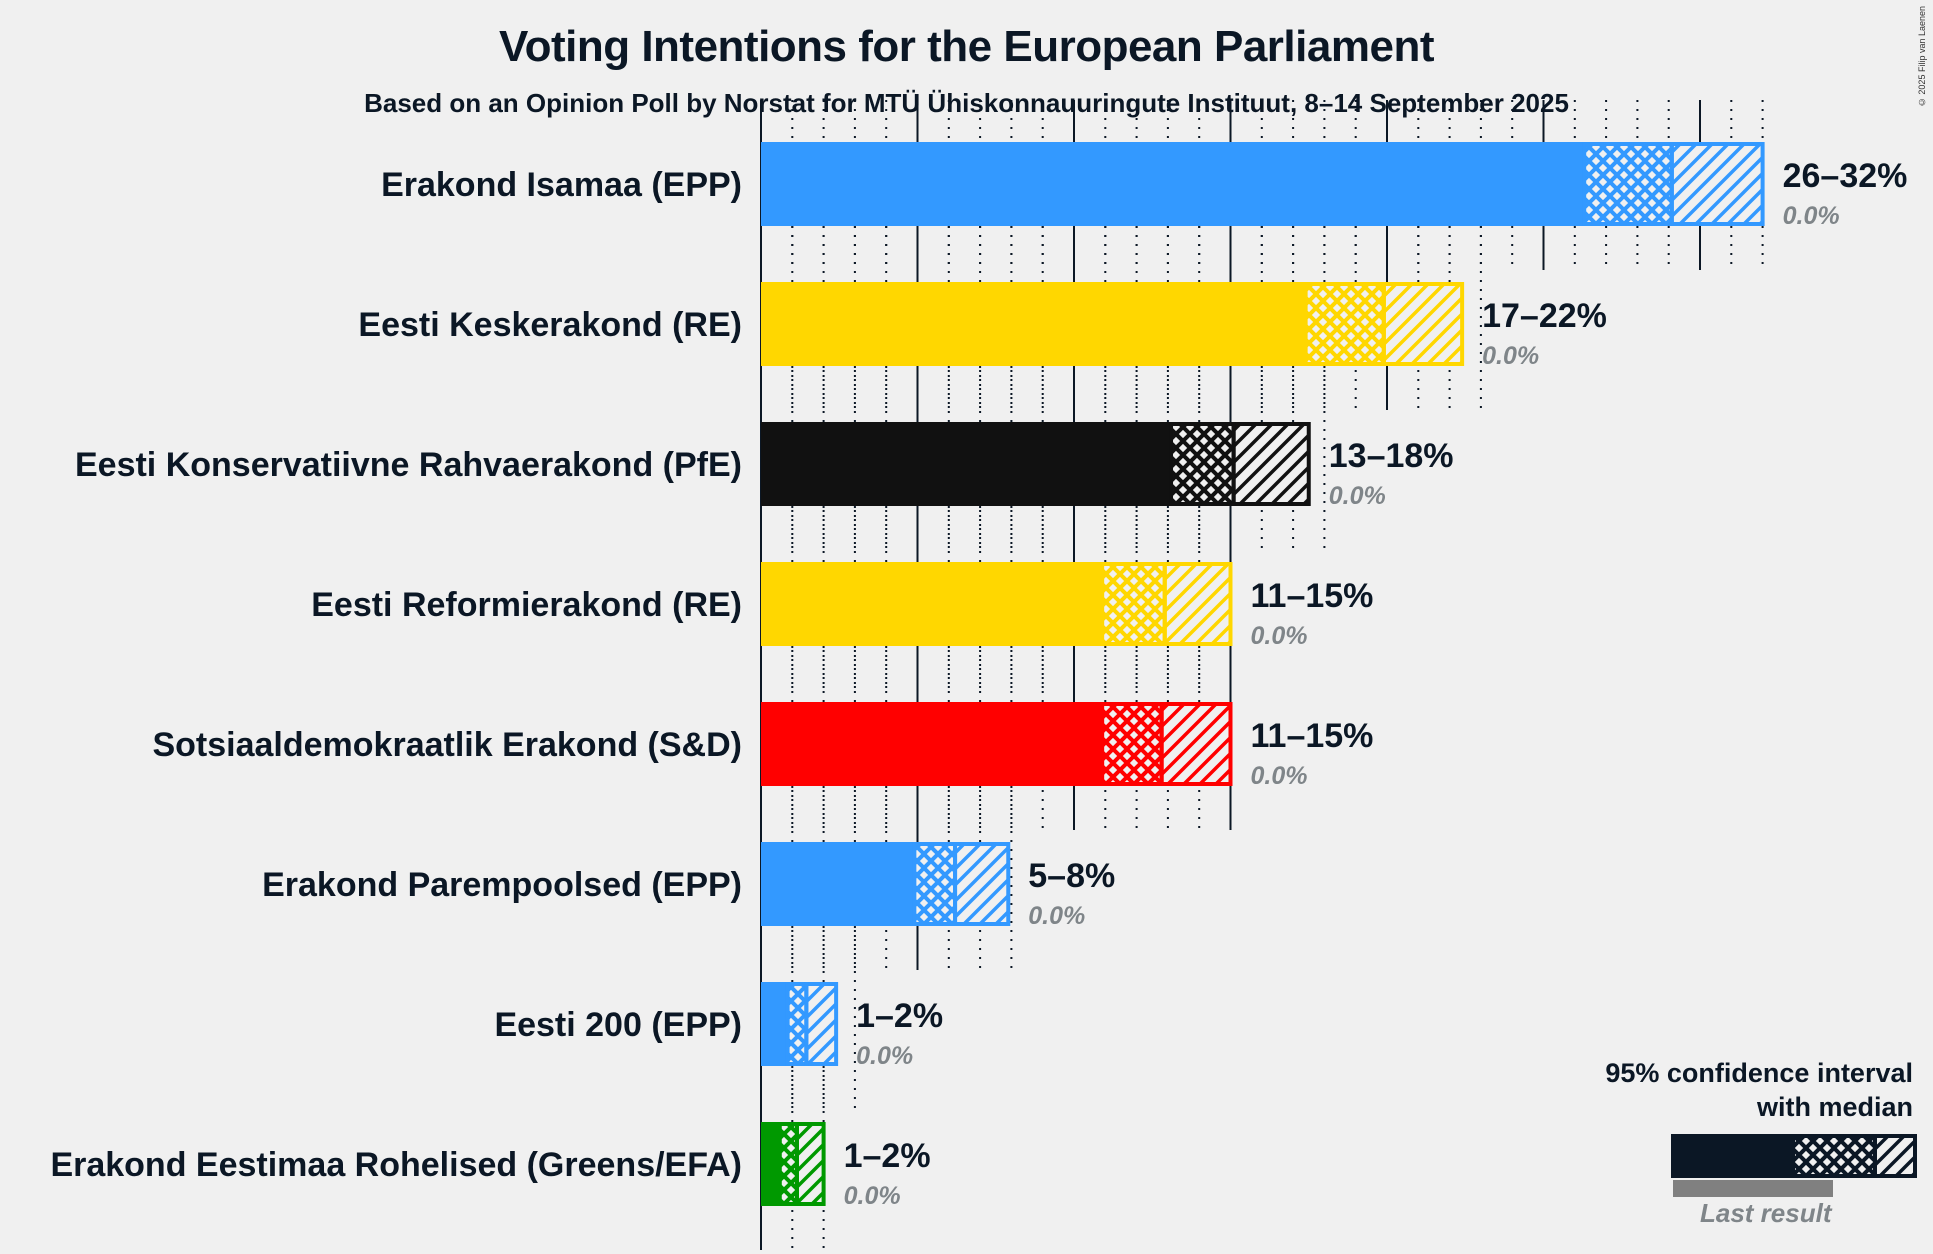  What do you see at coordinates (1759, 1073) in the screenshot?
I see `legend-title-line1: 95% confidence interval` at bounding box center [1759, 1073].